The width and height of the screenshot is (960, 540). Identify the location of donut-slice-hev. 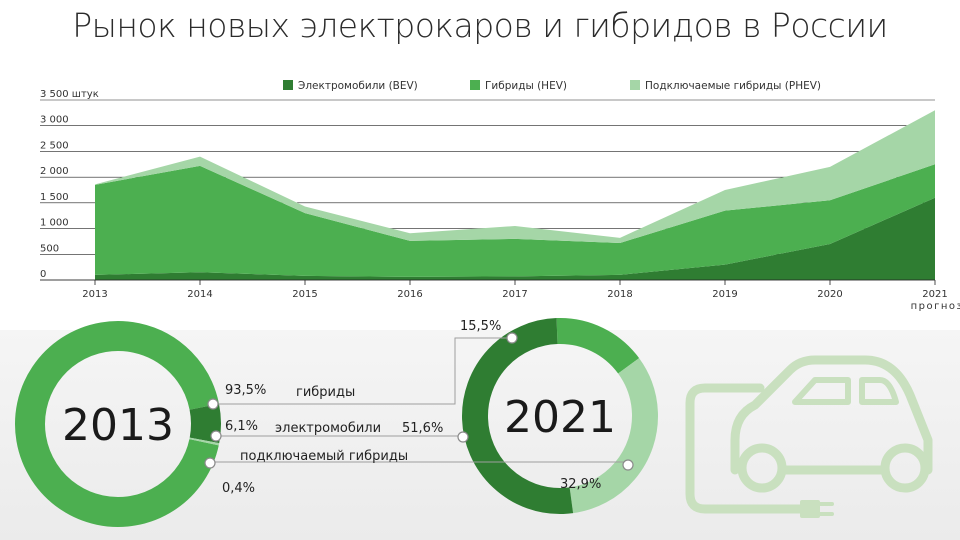
(560, 416).